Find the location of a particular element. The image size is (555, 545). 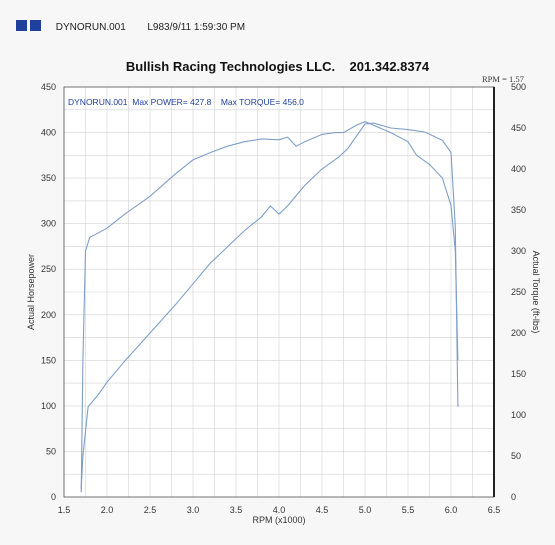

y-left-axis-label: Actual Horsepower is located at coordinates (31, 292).